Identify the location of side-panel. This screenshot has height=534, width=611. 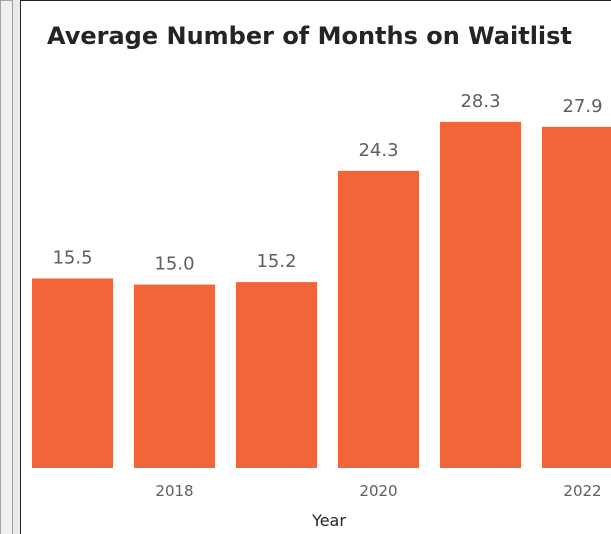
(6, 267).